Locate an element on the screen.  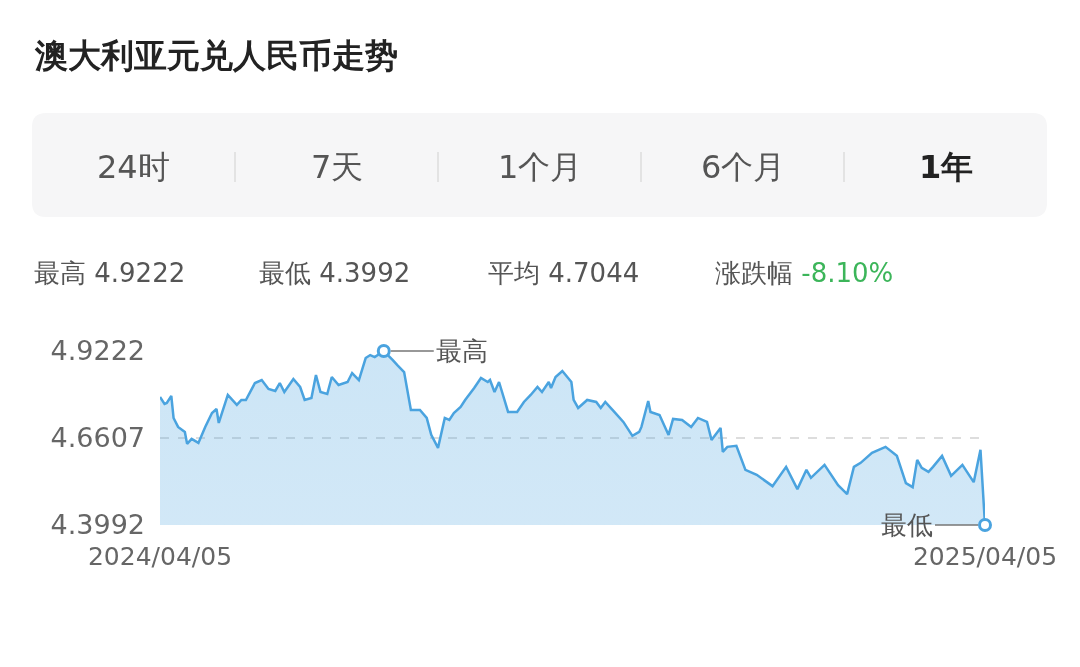
text: 涨跌幅 -8.10% is located at coordinates (804, 273).